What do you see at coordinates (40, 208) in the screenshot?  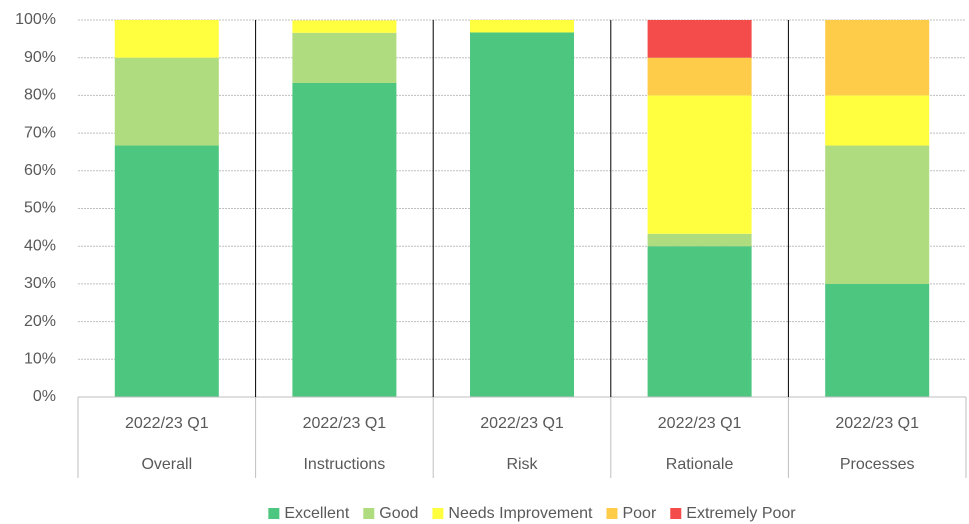 I see `y-tick-label: 50%` at bounding box center [40, 208].